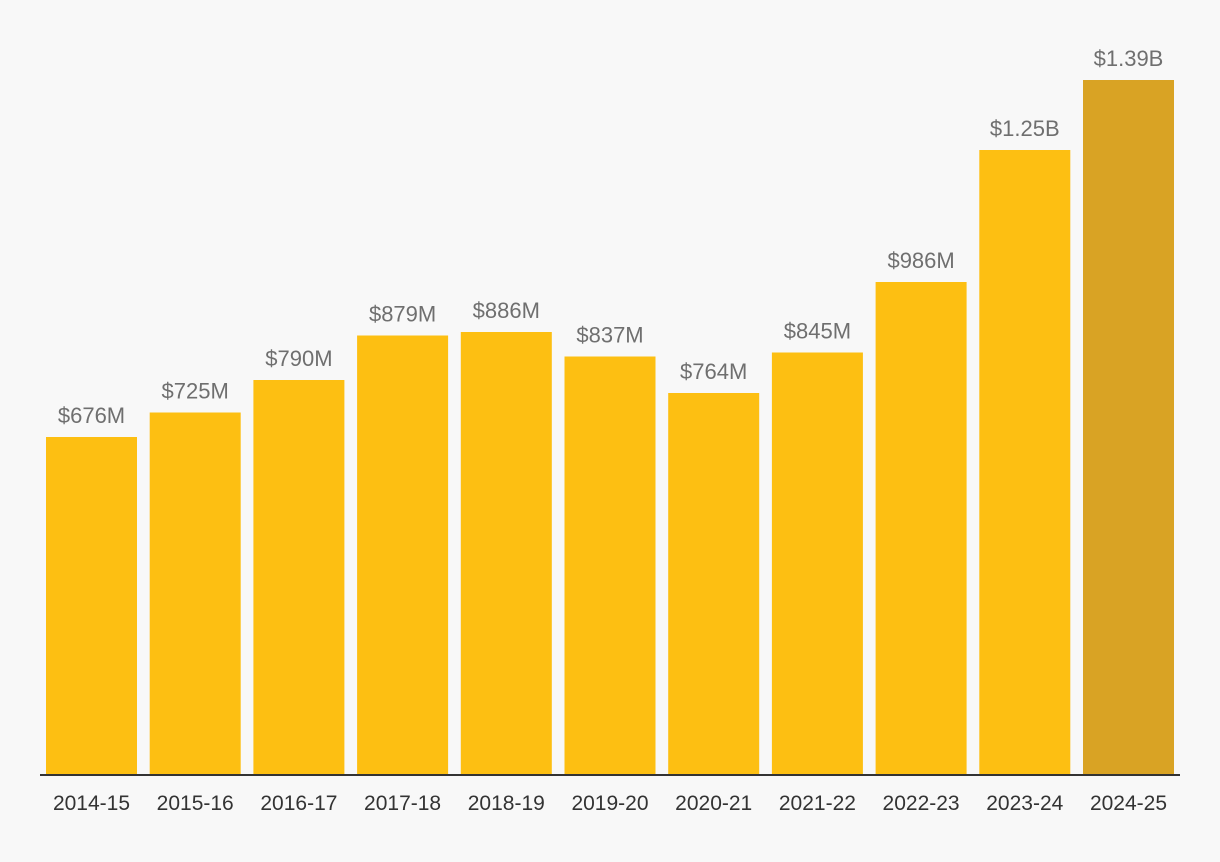 This screenshot has height=862, width=1220. Describe the element at coordinates (195, 803) in the screenshot. I see `x-tick-label-2015-16: 2015-16` at that location.